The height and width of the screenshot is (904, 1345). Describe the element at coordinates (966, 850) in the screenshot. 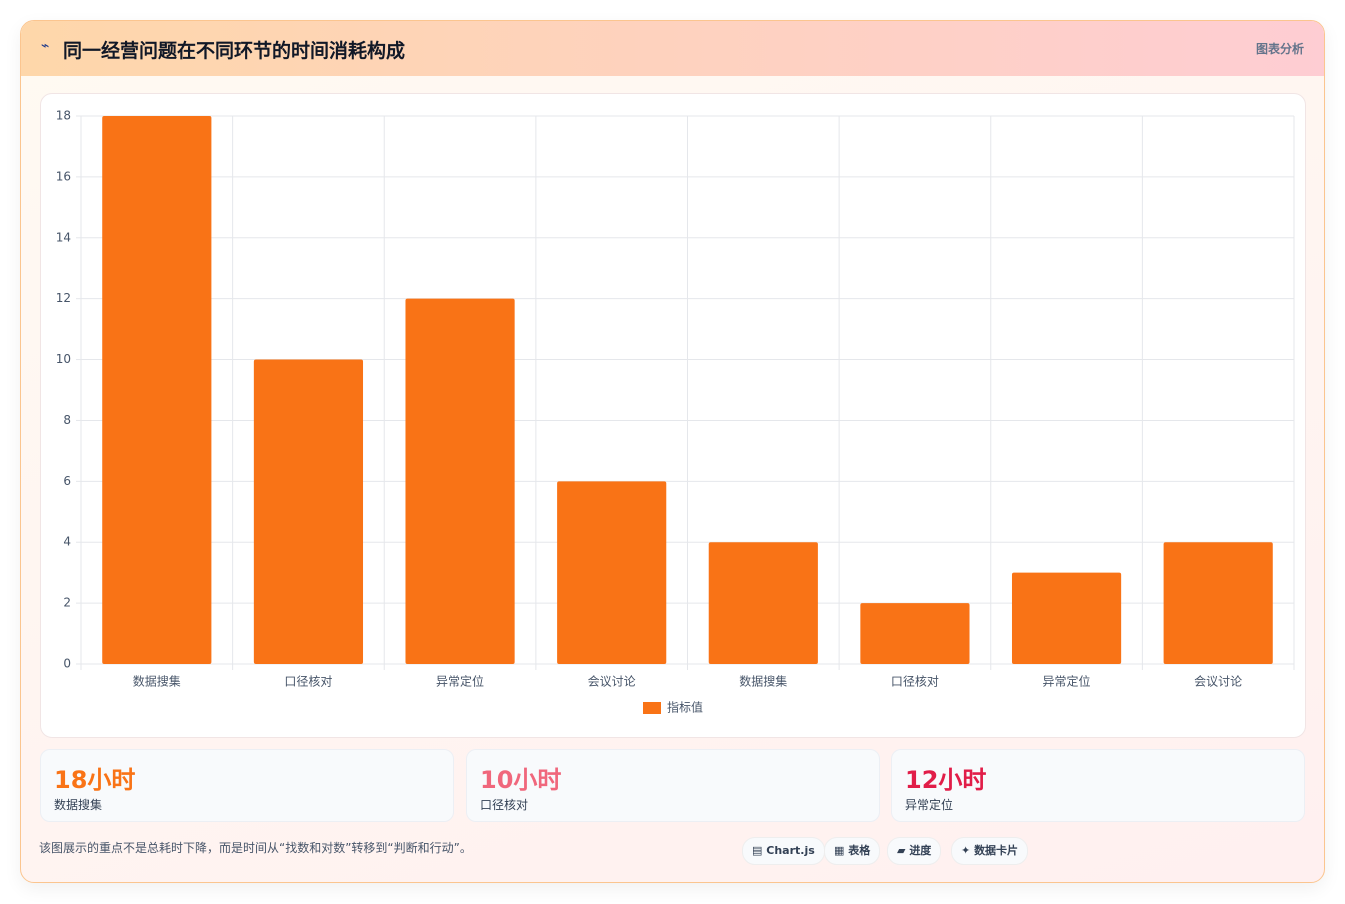

I see `chip-icon: ✦` at that location.